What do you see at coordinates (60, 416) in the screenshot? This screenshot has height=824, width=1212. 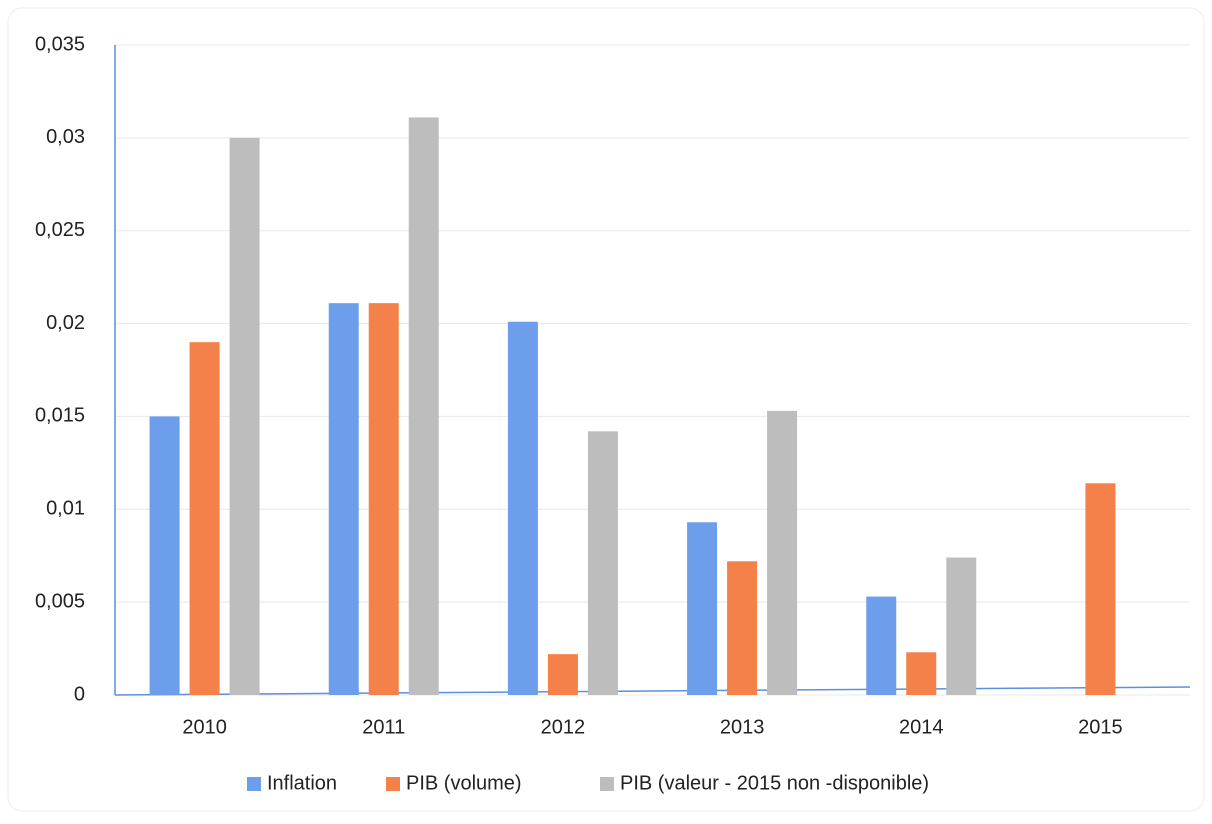 I see `y-tick-label: 0,015` at bounding box center [60, 416].